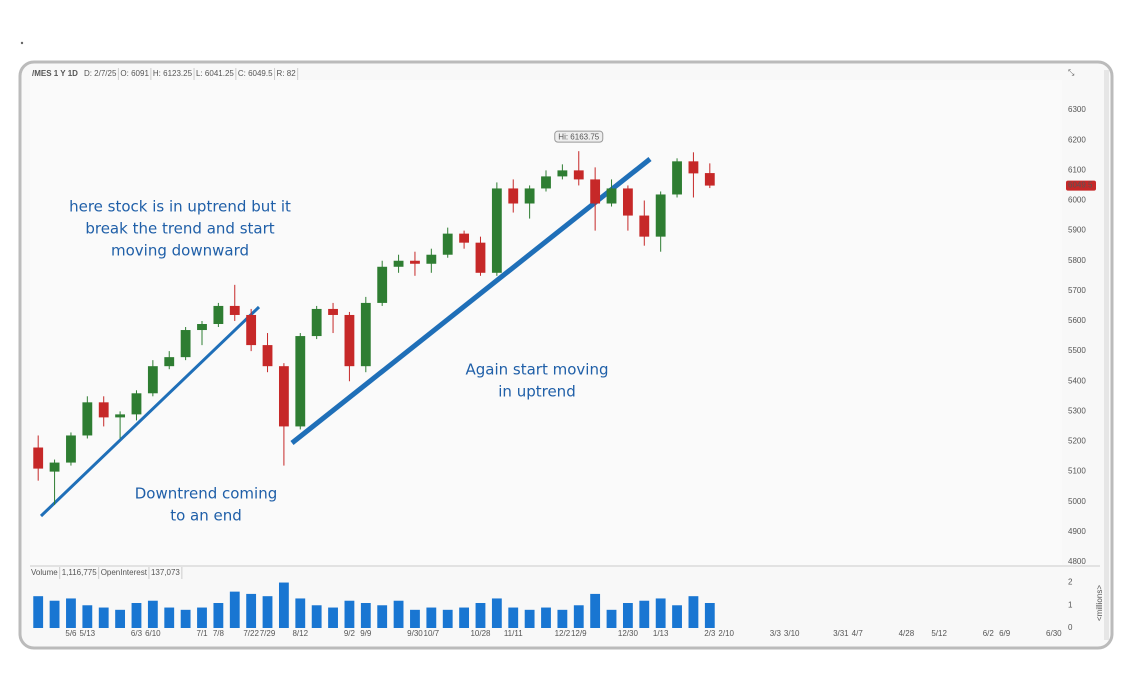 The width and height of the screenshot is (1134, 673). I want to click on x-tick-label: 6/30, so click(1054, 633).